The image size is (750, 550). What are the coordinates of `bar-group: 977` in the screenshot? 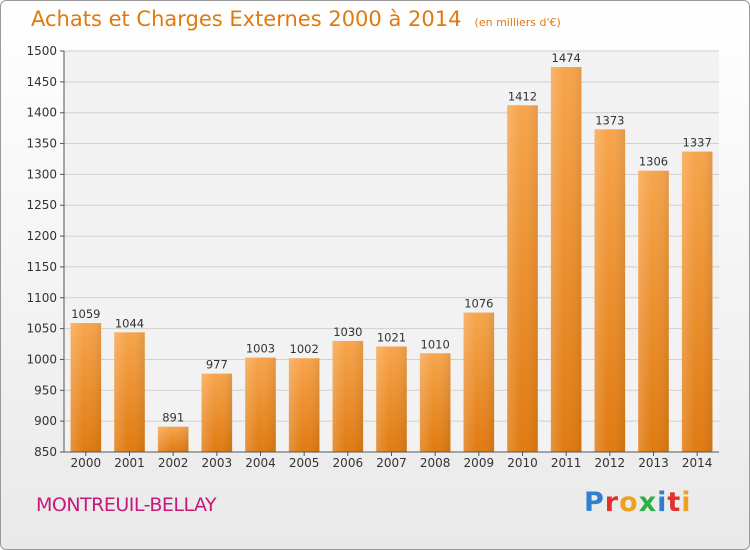 It's located at (217, 405).